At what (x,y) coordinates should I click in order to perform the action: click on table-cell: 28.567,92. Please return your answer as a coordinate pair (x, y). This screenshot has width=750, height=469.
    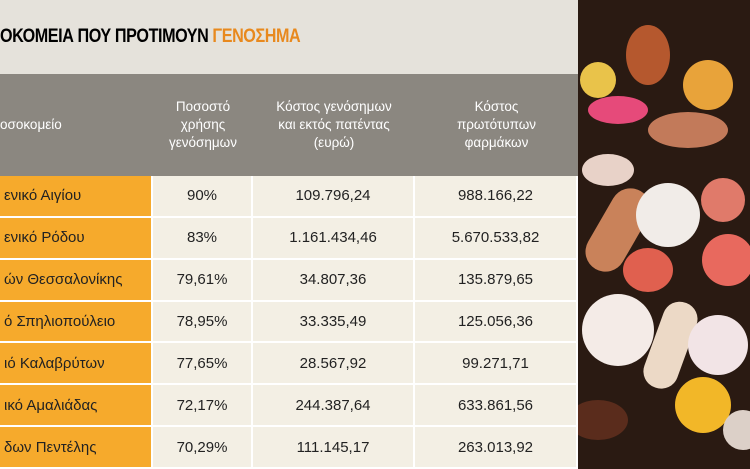
    Looking at the image, I should click on (334, 364).